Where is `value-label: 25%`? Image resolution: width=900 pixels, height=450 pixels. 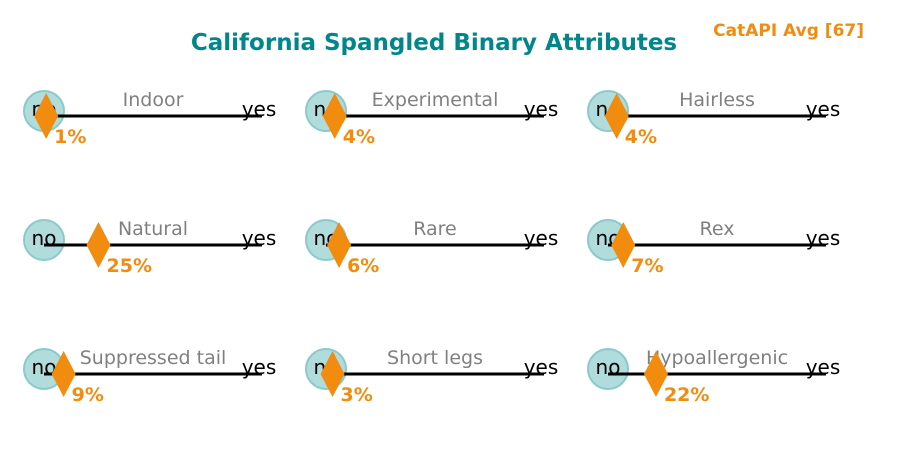 value-label: 25% is located at coordinates (129, 266).